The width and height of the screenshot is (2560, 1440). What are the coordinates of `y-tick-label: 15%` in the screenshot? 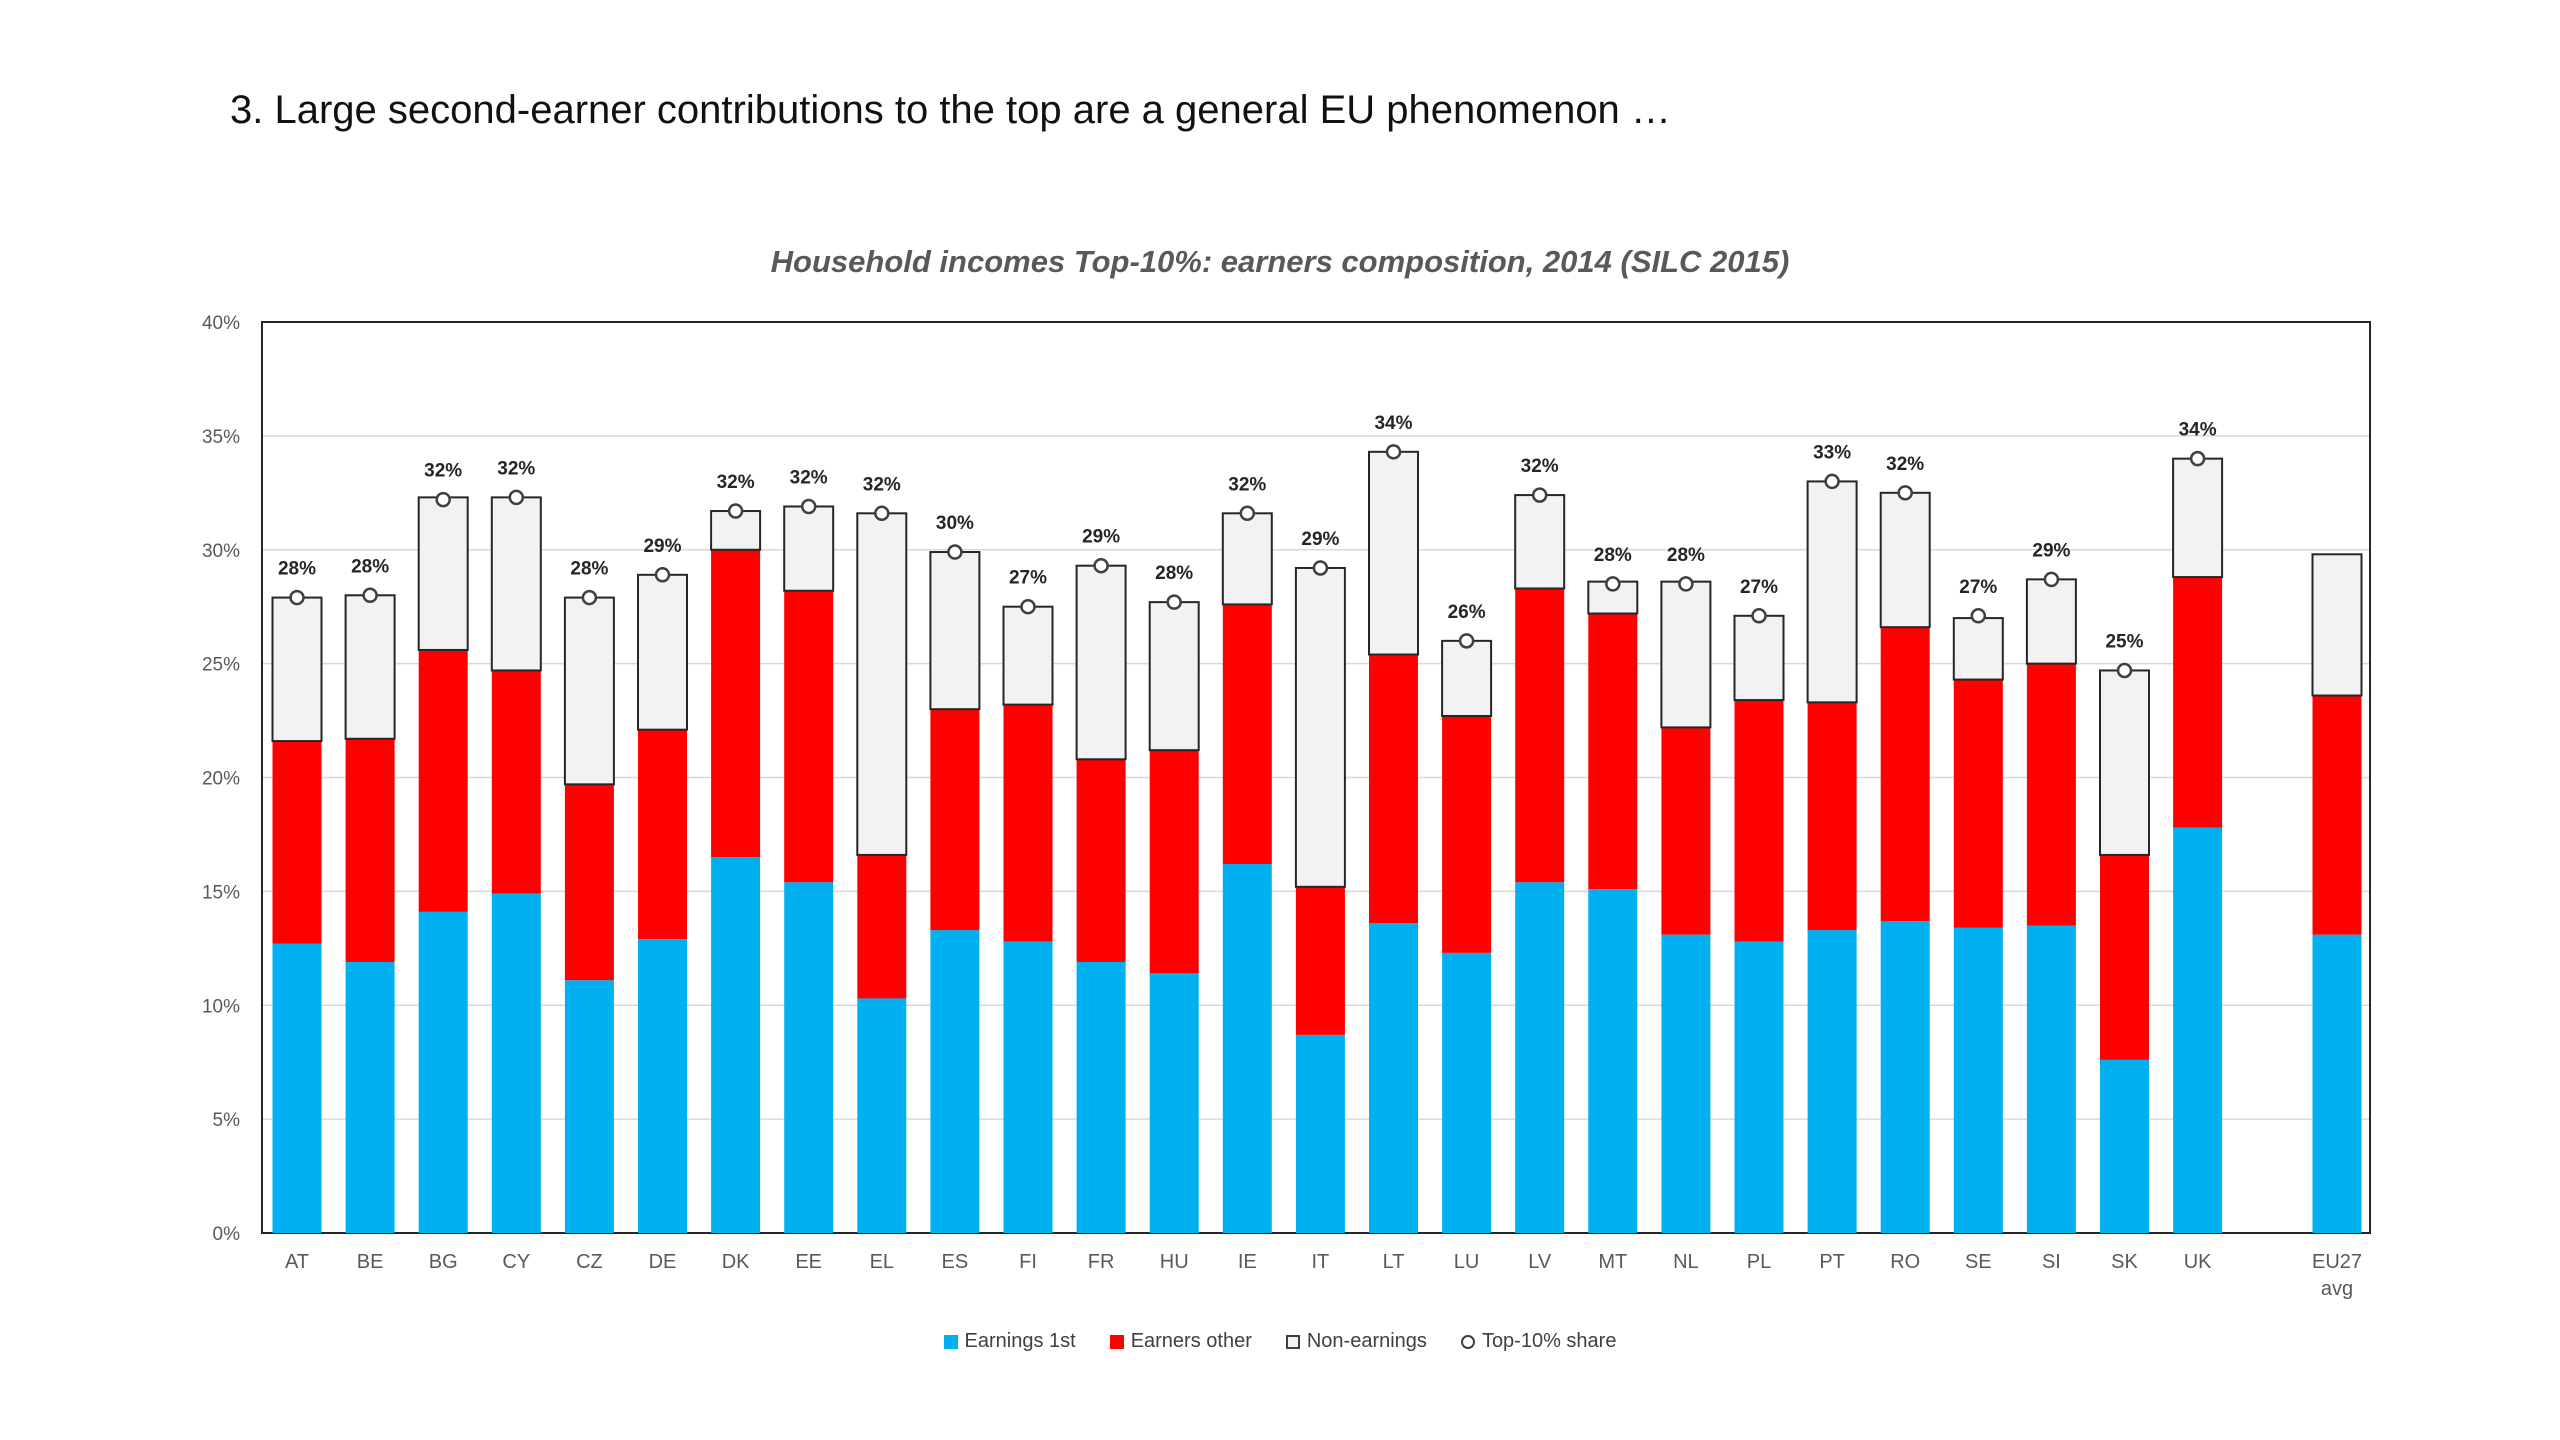 It's located at (221, 892).